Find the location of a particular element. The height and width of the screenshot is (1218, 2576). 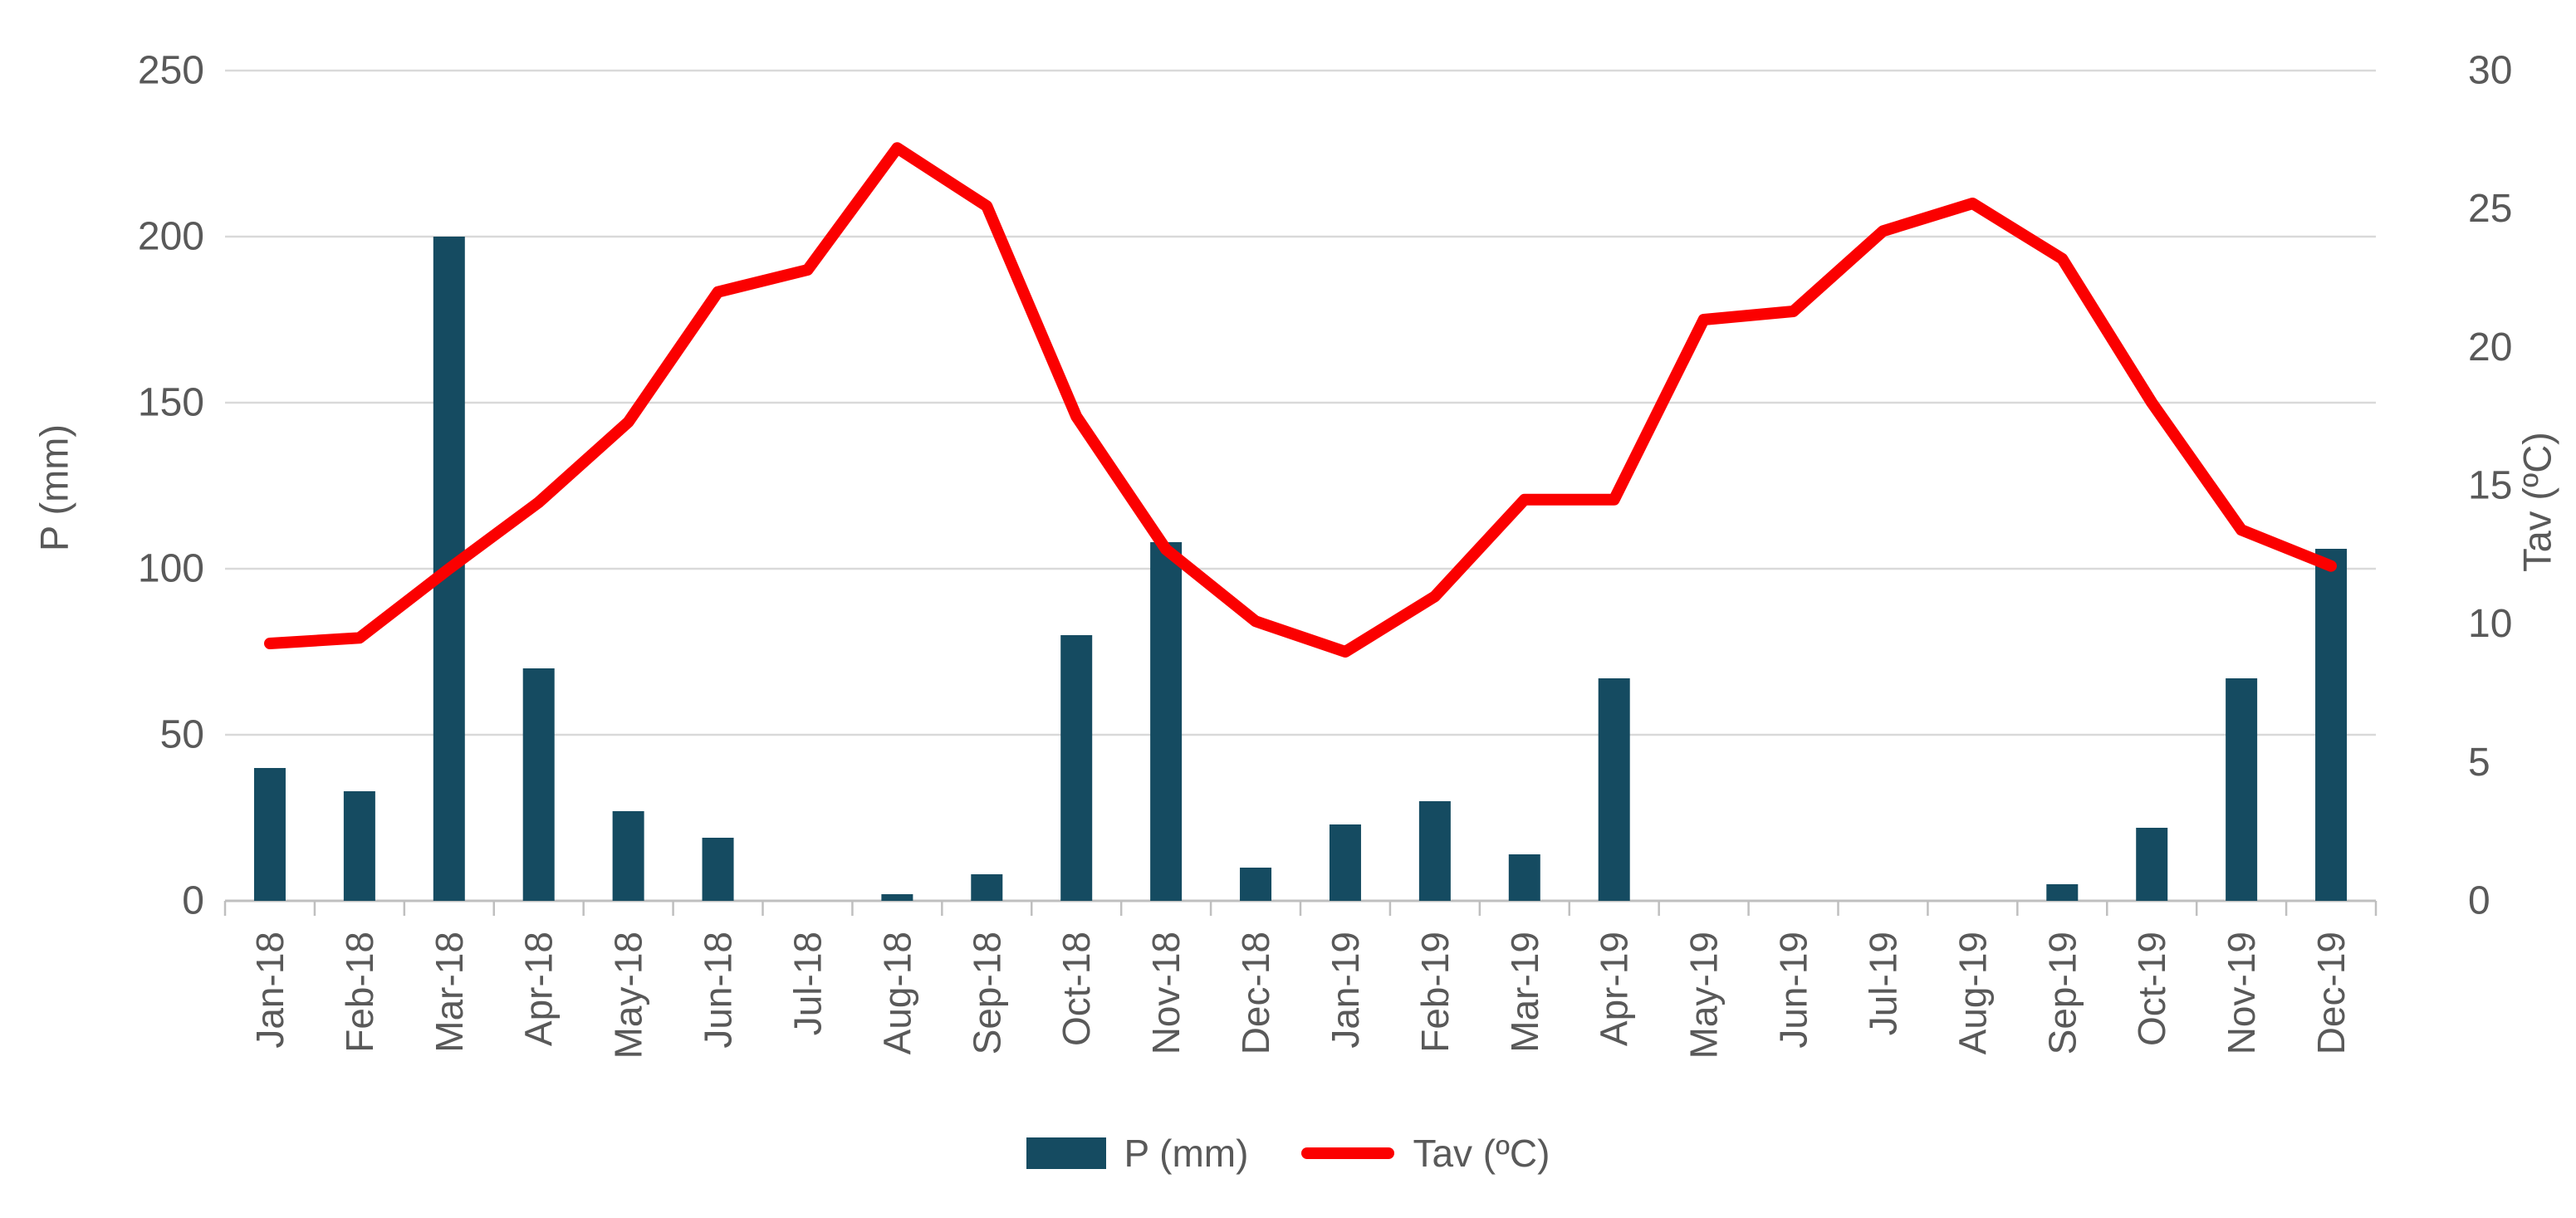

x-tick-label: Oct-19 is located at coordinates (2151, 989).